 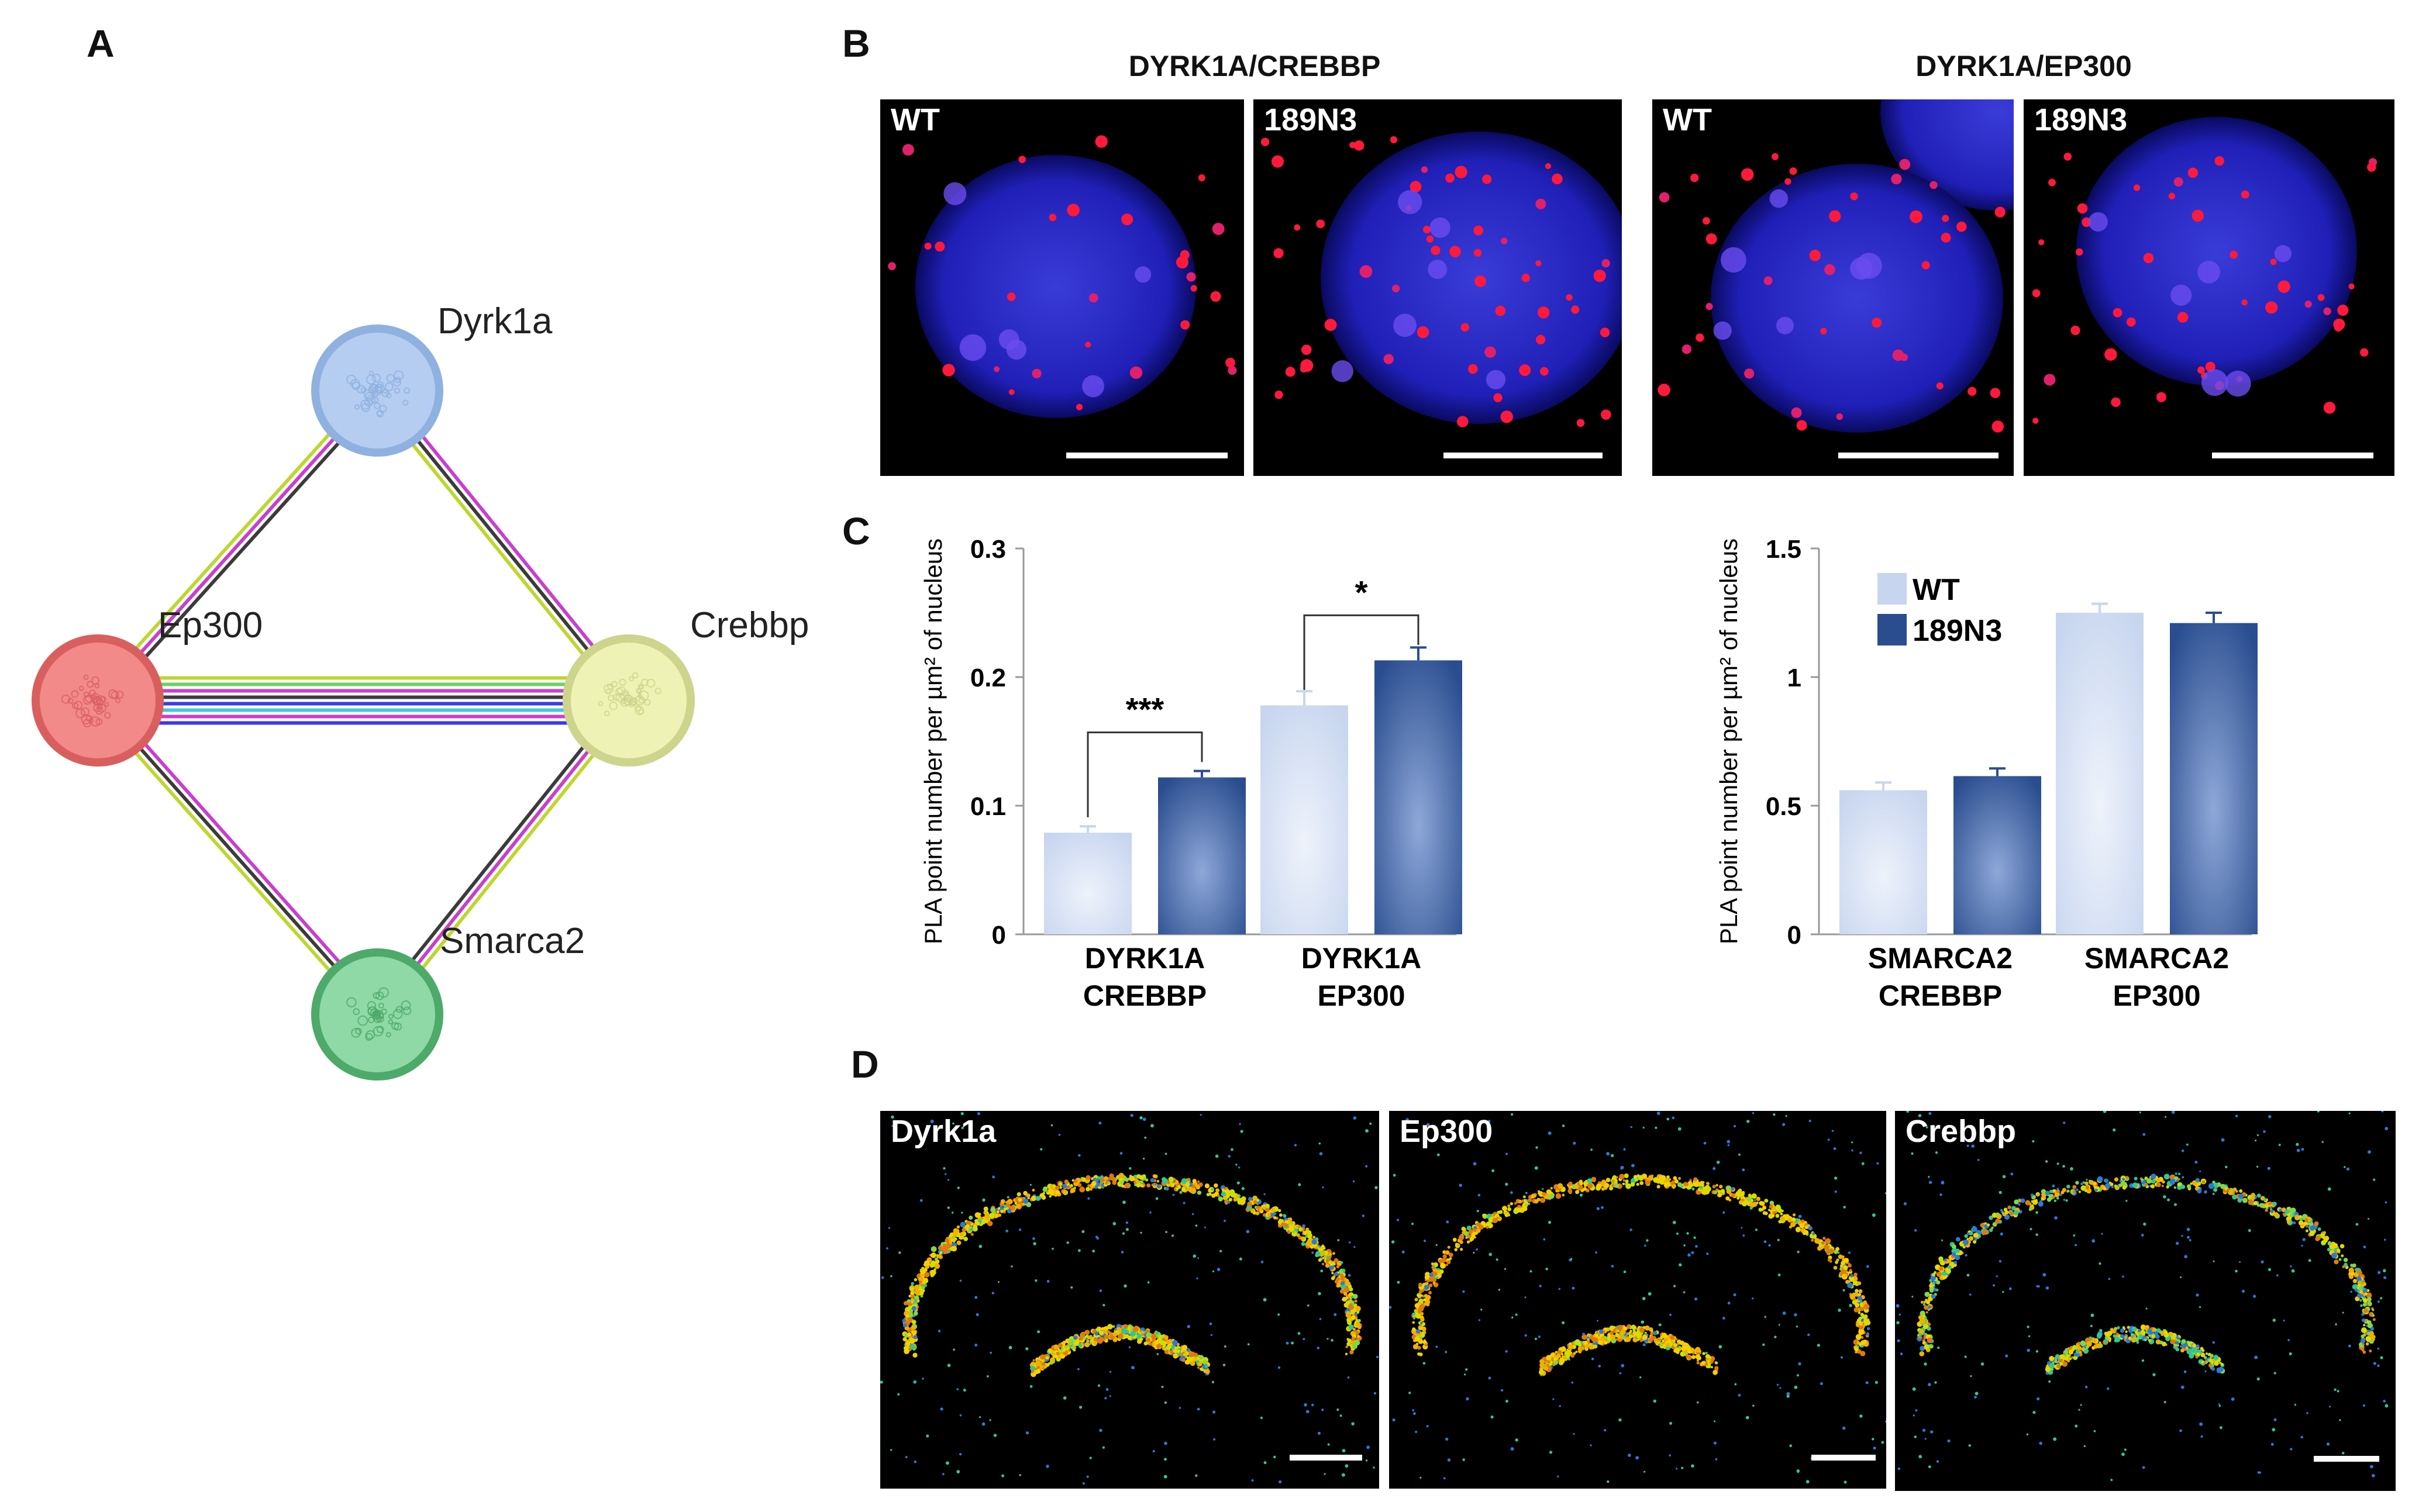 I want to click on category-label: CREBBP, so click(x=1940, y=995).